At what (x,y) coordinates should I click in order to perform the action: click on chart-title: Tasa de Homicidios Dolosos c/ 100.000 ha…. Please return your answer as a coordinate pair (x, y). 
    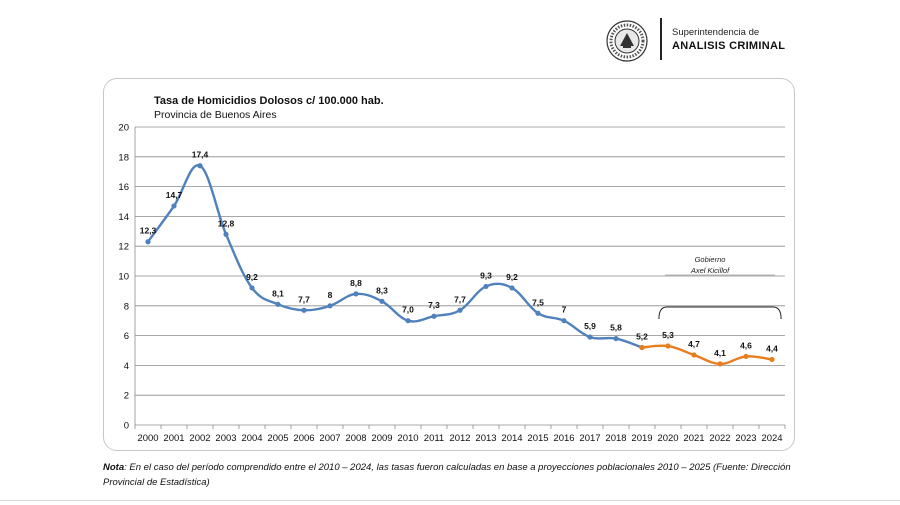
    Looking at the image, I should click on (269, 101).